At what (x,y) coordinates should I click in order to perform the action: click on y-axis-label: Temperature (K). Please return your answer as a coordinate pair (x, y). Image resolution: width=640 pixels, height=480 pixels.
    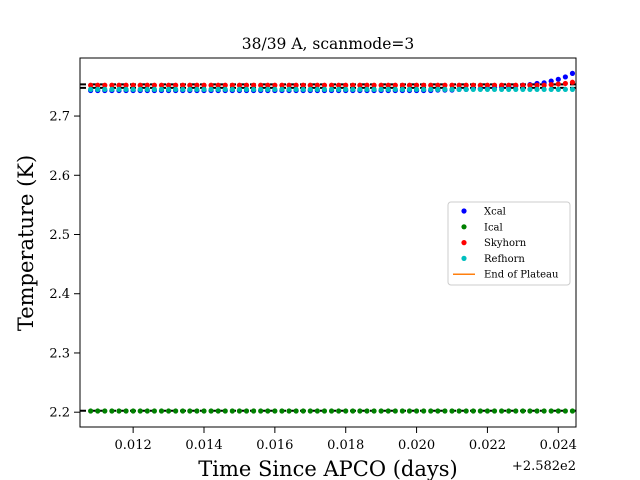
    Looking at the image, I should click on (26, 243).